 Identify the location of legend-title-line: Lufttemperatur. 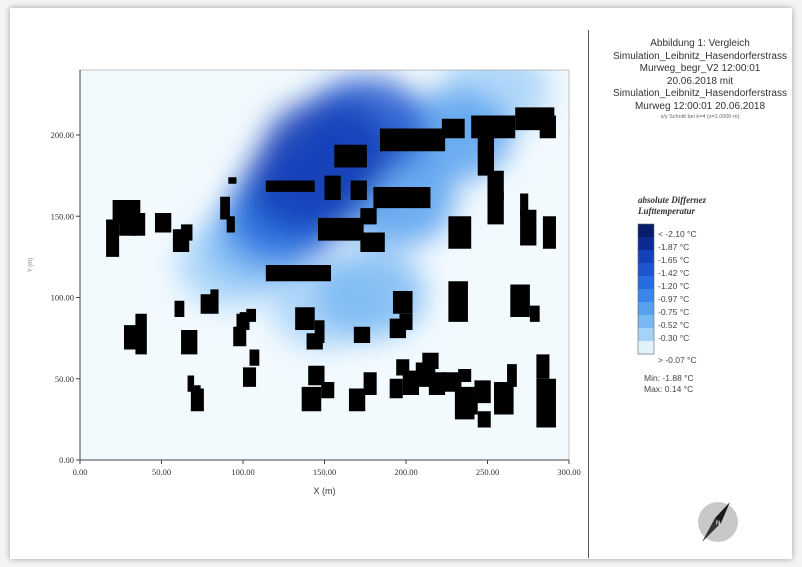
(667, 211).